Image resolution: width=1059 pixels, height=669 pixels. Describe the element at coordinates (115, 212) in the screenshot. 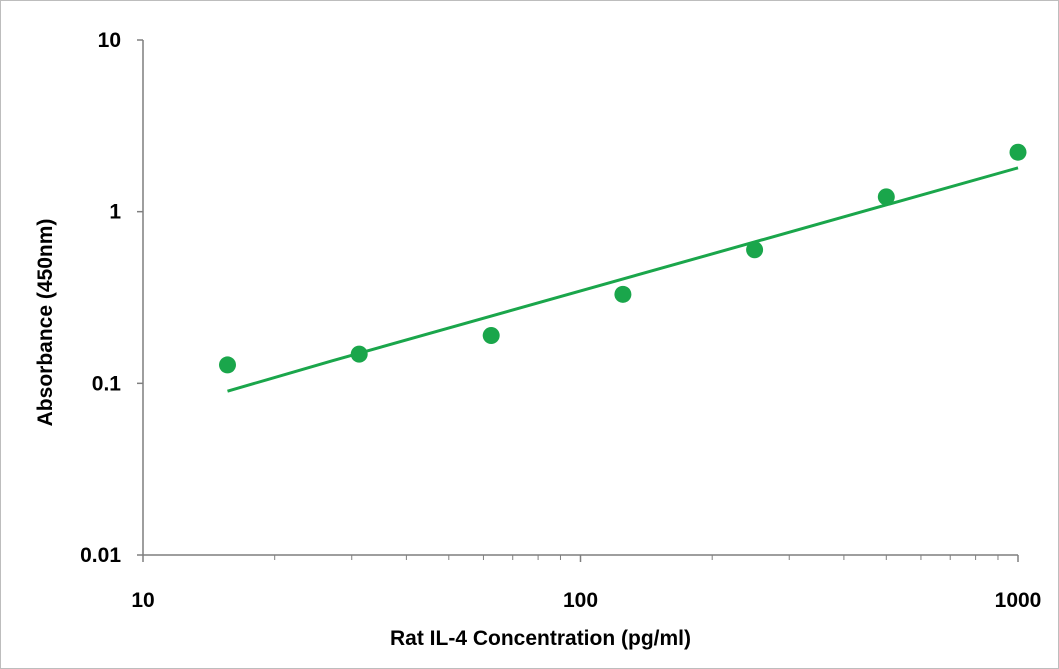

I see `y-tick-label: 1` at that location.